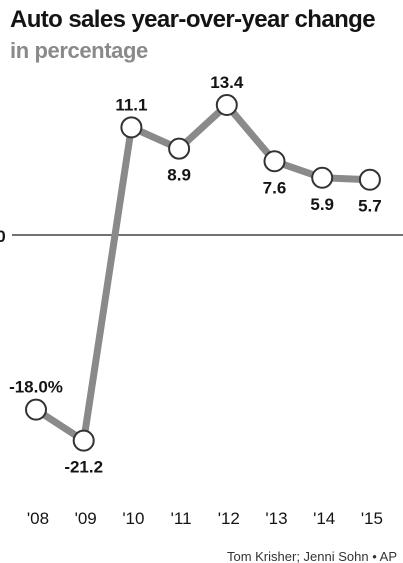  What do you see at coordinates (83, 467) in the screenshot?
I see `data-label: -21.2` at bounding box center [83, 467].